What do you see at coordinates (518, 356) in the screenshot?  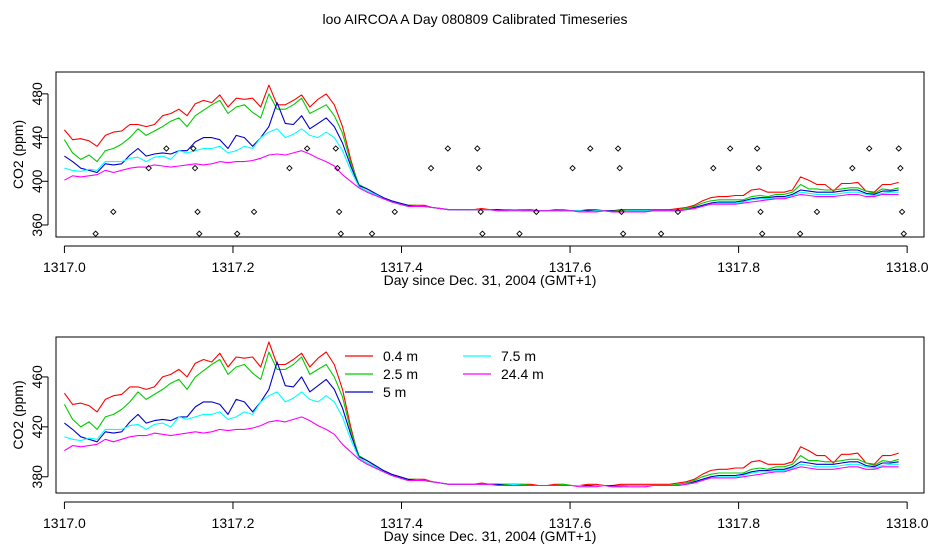 I see `legend-label: 7.5 m` at bounding box center [518, 356].